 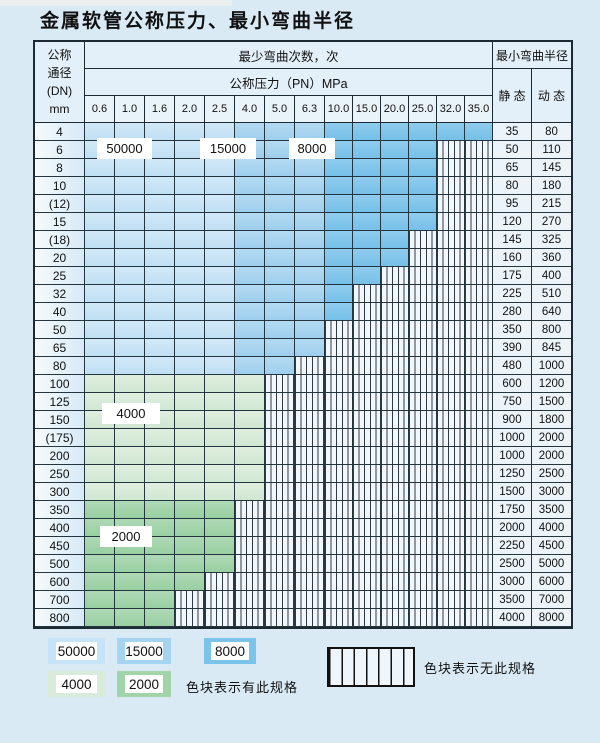 I want to click on bend-times-header: 最少弯曲次数，次, so click(x=289, y=55).